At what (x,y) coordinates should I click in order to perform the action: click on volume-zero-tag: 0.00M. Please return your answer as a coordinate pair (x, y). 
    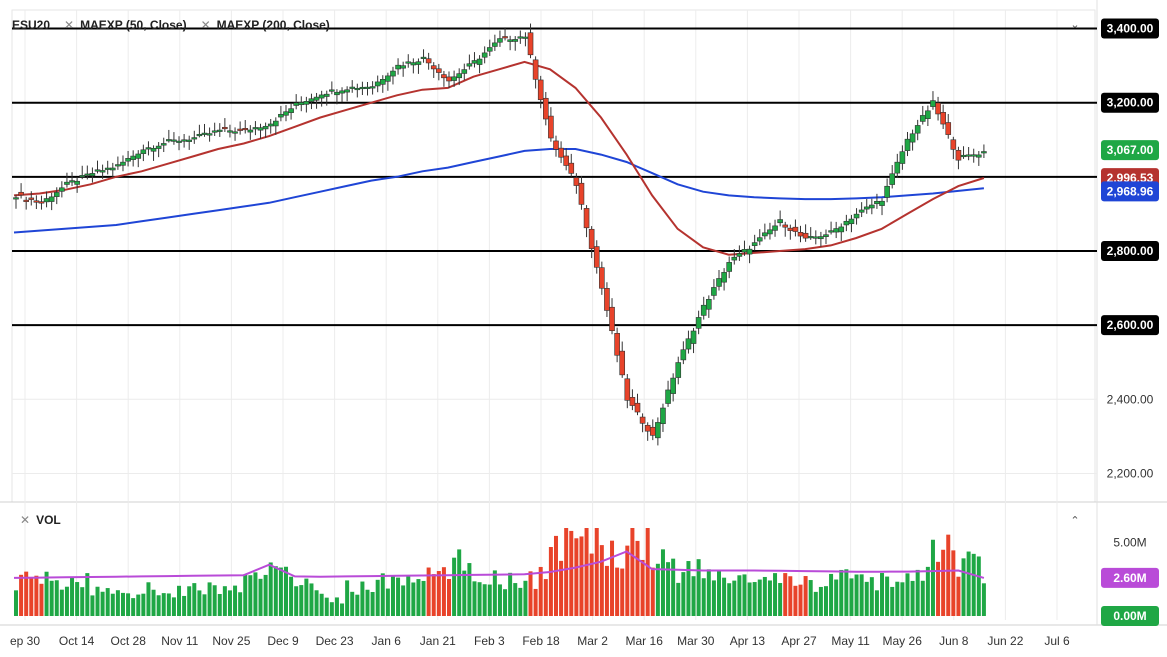
    Looking at the image, I should click on (1129, 616).